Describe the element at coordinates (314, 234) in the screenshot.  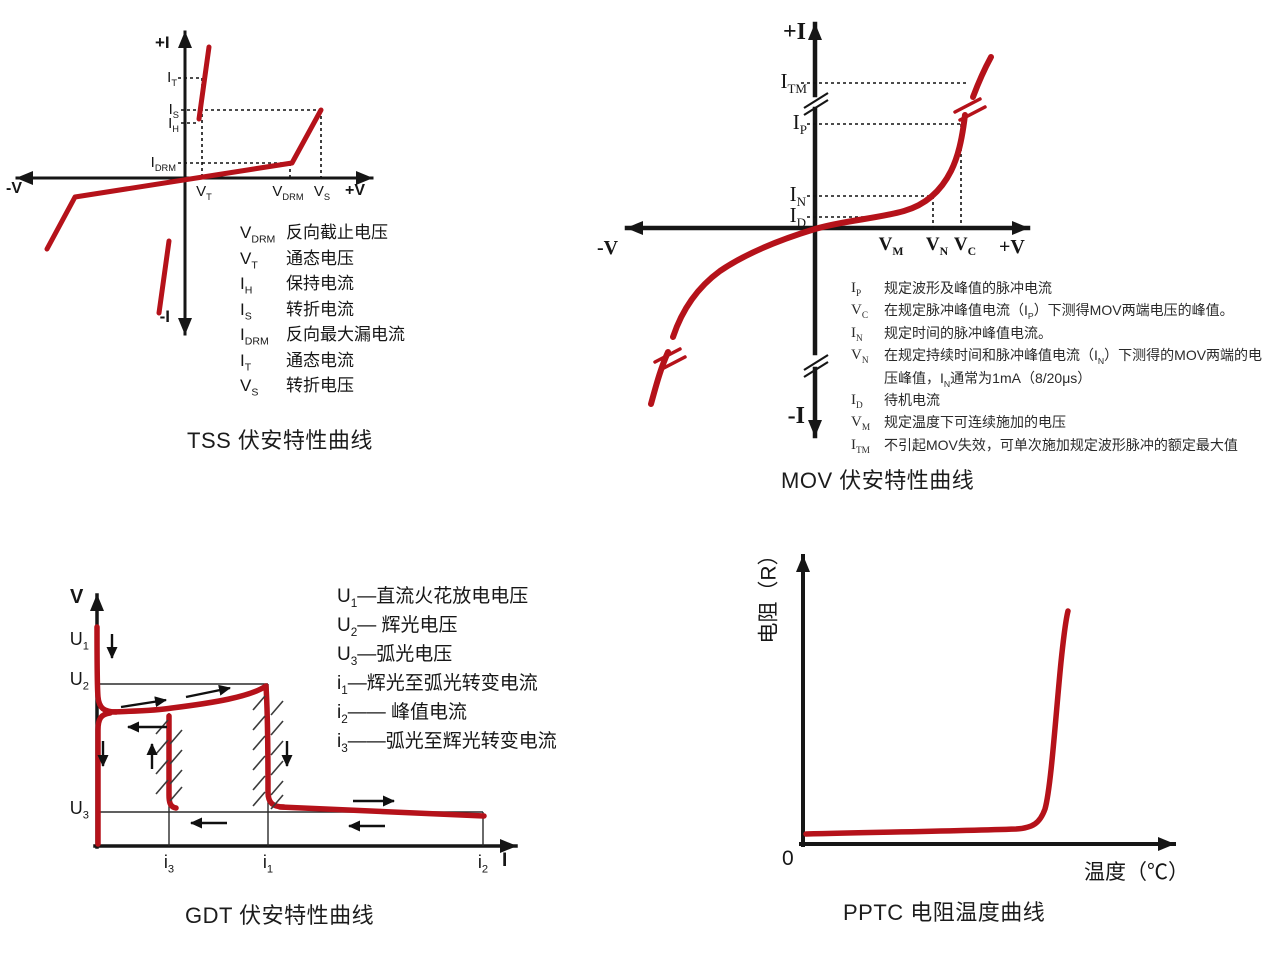
I see `tss-legend-row: VDRM 反向截止电压` at that location.